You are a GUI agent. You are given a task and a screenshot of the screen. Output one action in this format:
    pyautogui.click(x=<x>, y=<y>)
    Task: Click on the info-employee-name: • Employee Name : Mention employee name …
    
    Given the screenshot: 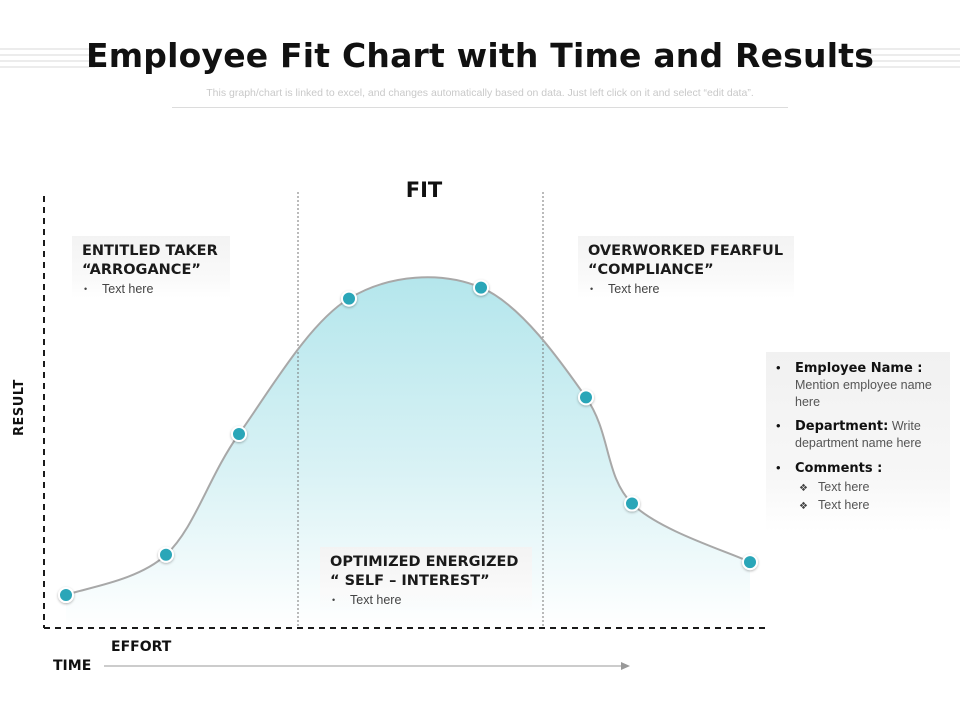 What is the action you would take?
    pyautogui.click(x=854, y=384)
    